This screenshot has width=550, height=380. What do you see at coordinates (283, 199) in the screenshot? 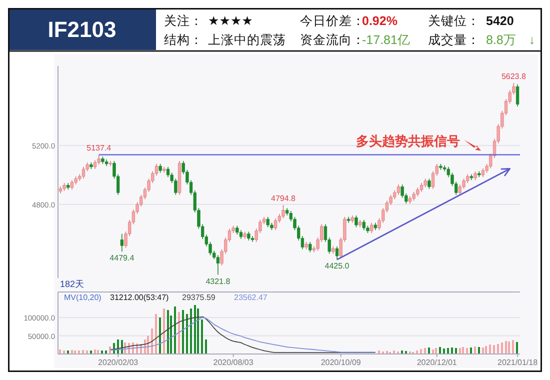
I see `annotation: 4794.8` at bounding box center [283, 199].